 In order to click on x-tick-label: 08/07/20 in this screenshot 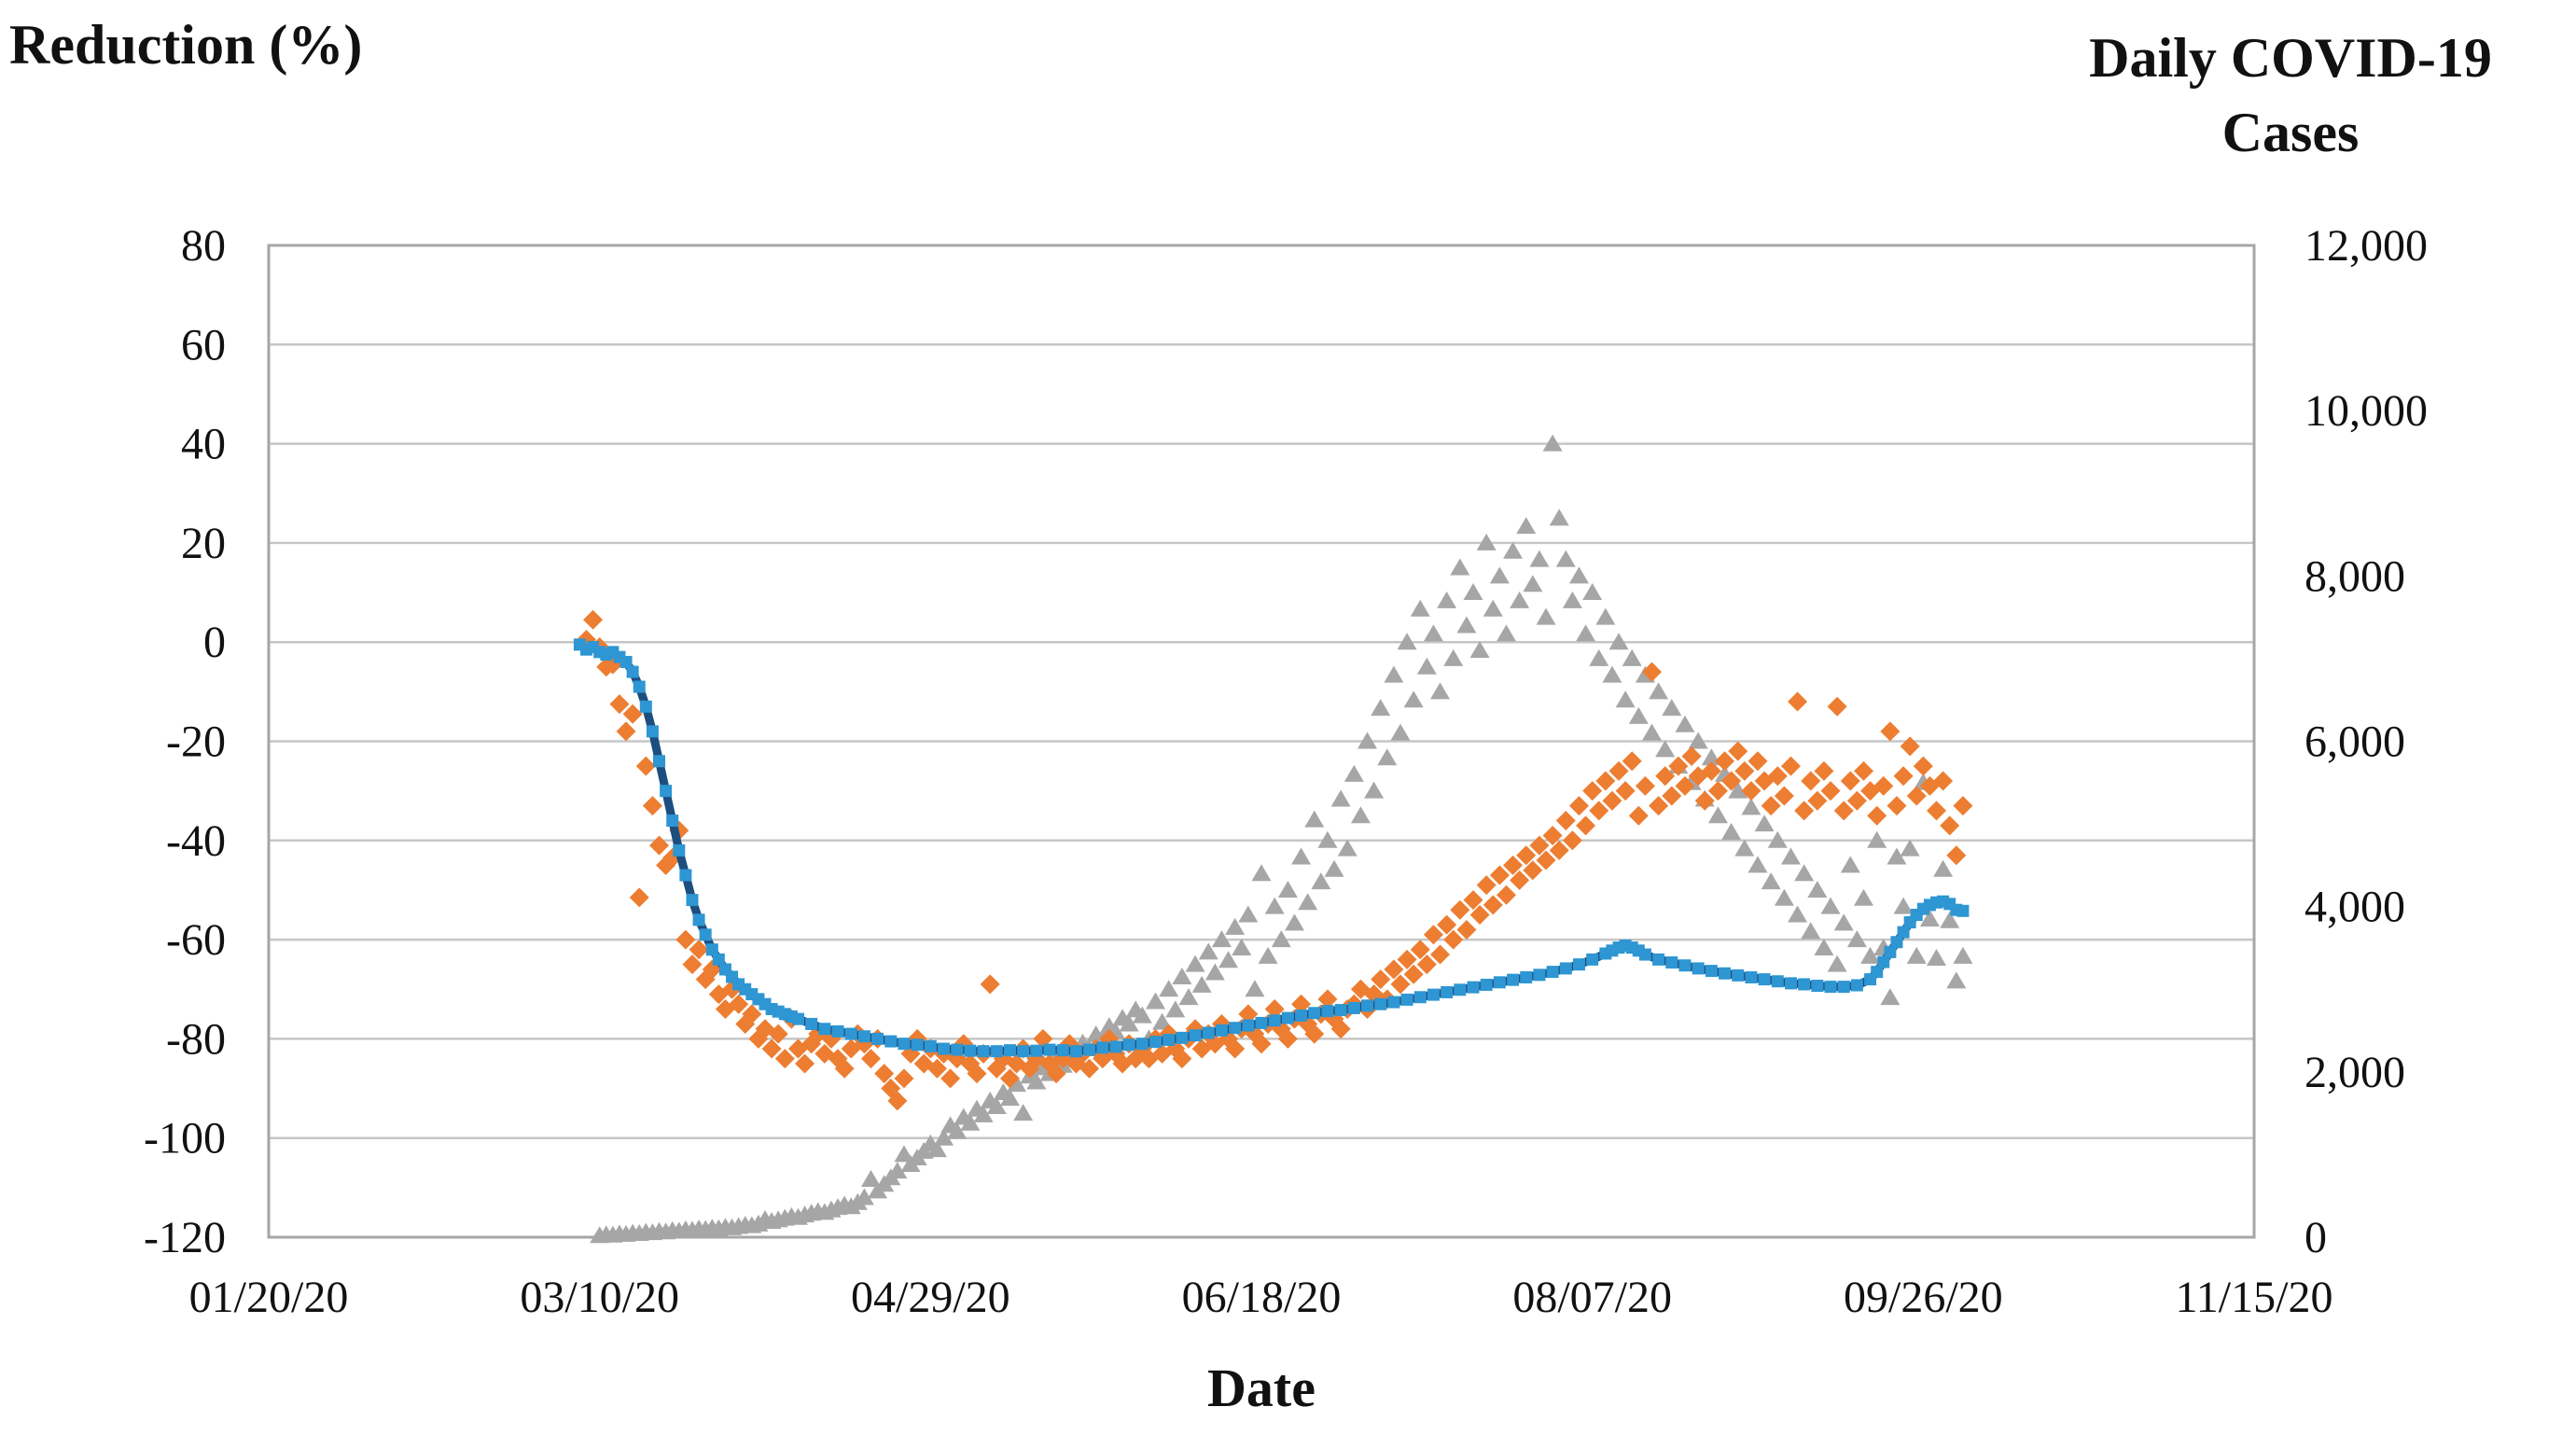, I will do `click(1592, 1297)`.